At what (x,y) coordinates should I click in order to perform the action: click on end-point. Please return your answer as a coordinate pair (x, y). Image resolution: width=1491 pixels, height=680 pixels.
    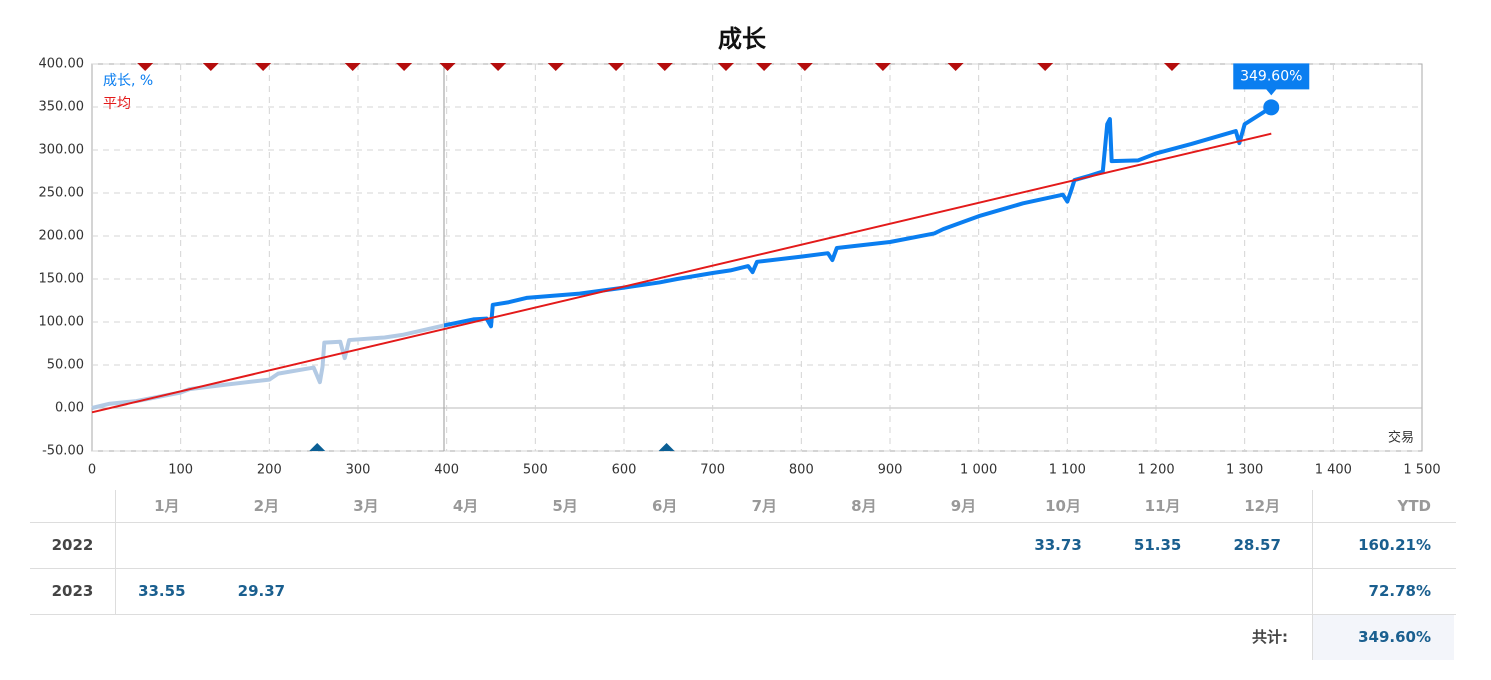
    Looking at the image, I should click on (1271, 107).